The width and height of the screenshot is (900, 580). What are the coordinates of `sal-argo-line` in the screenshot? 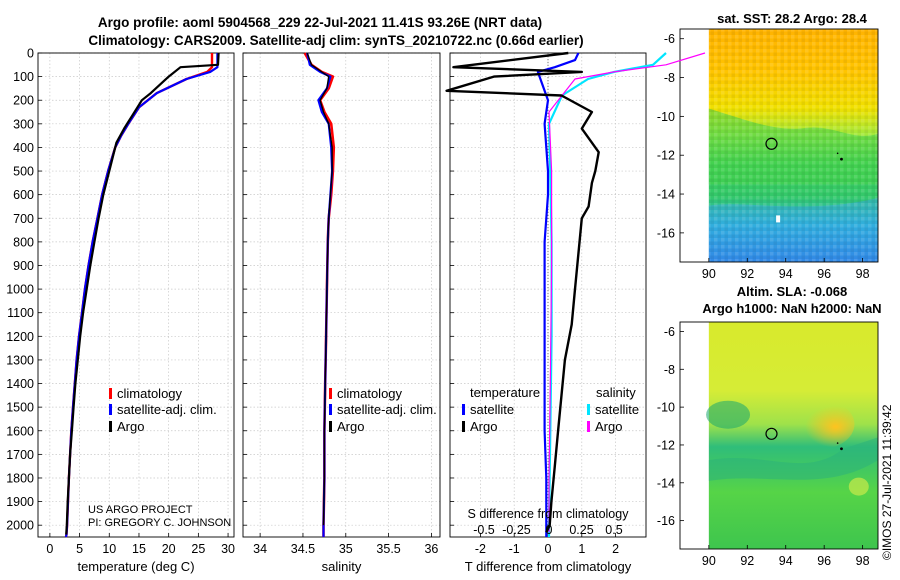 It's located at (319, 289).